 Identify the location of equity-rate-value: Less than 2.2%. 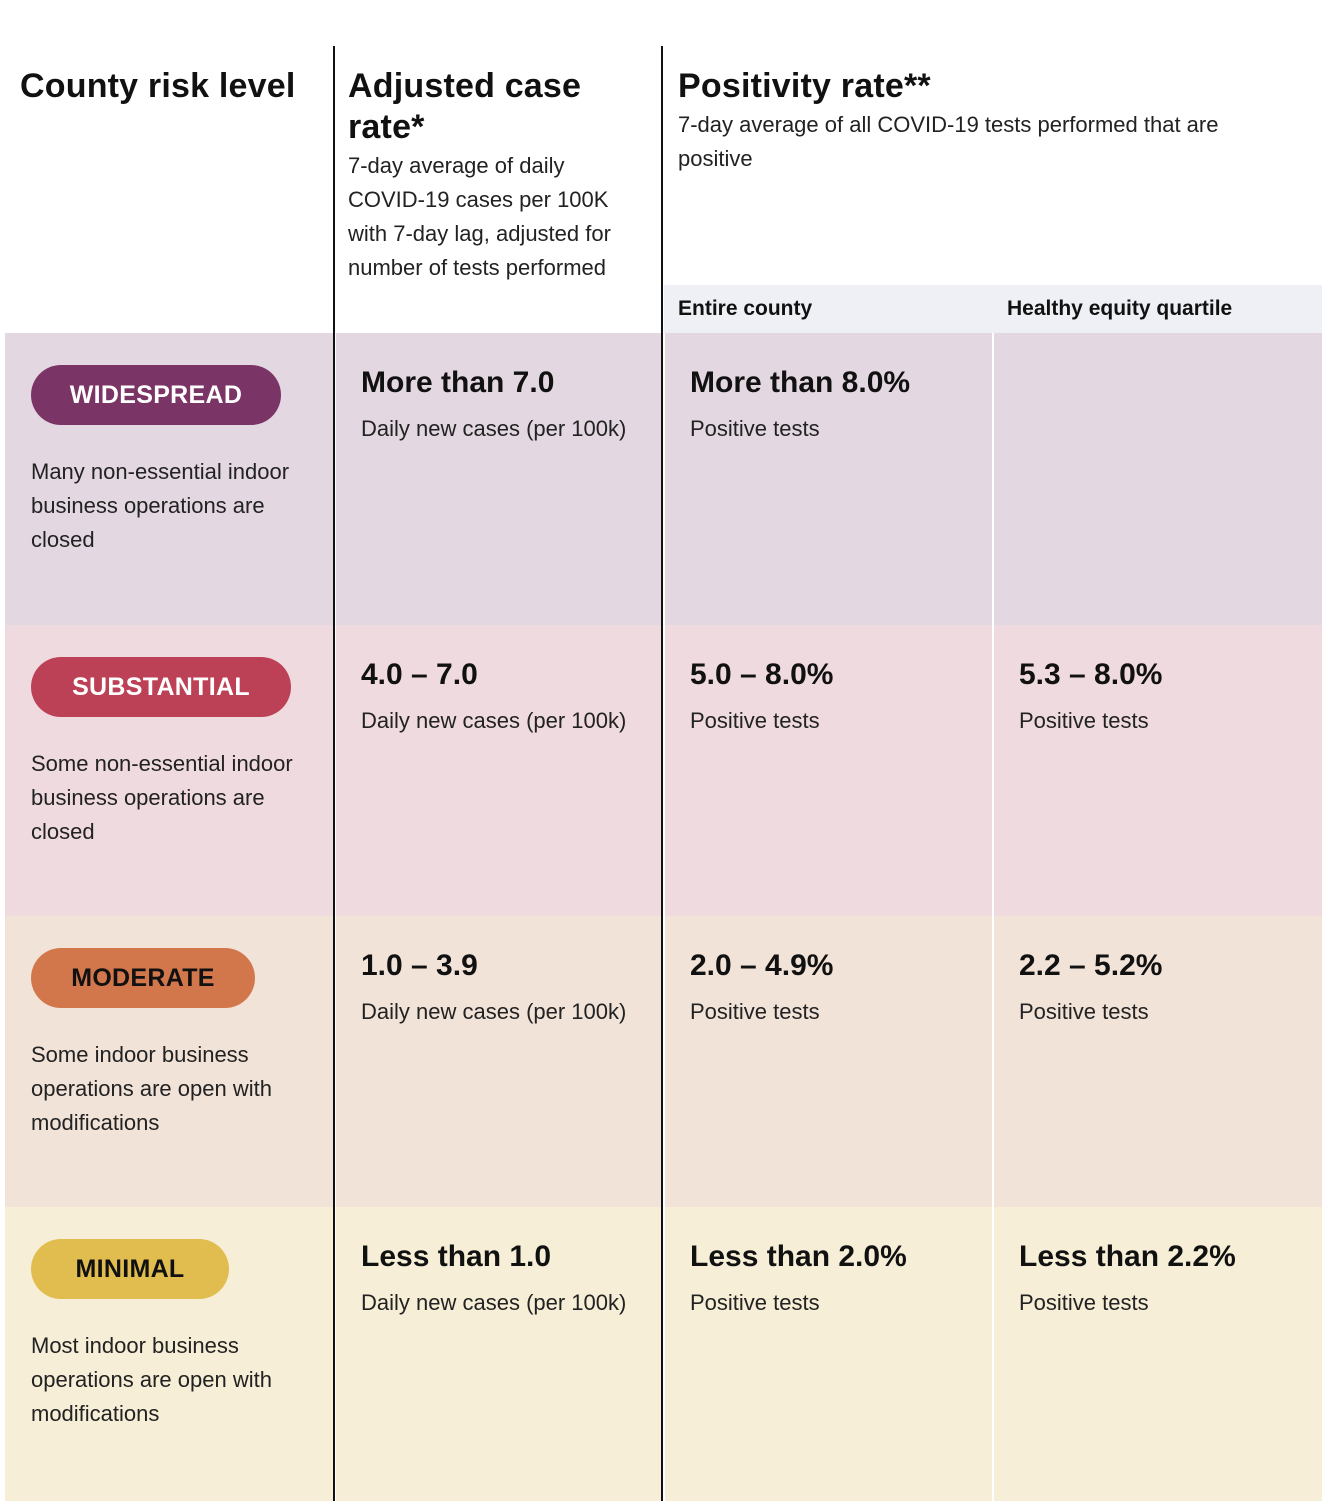
(1127, 1256).